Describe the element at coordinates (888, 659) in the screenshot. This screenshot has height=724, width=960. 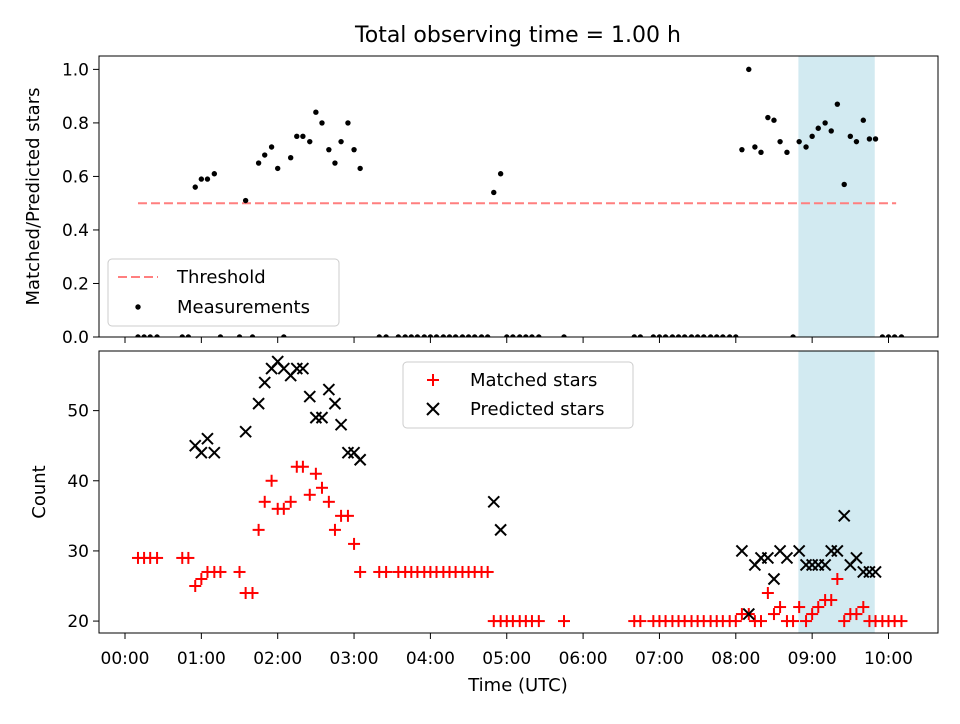
I see `x-tick-label: 10:00` at that location.